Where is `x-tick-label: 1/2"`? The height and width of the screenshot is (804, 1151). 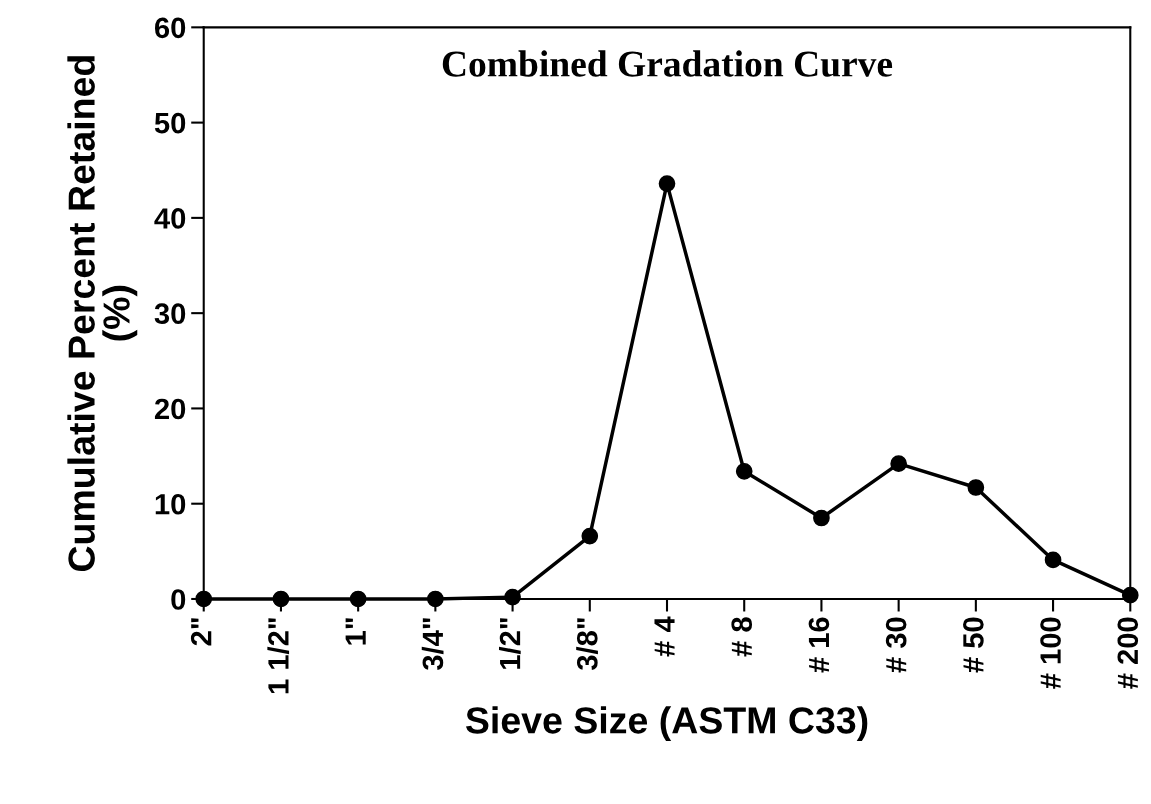 x-tick-label: 1/2" is located at coordinates (509, 643).